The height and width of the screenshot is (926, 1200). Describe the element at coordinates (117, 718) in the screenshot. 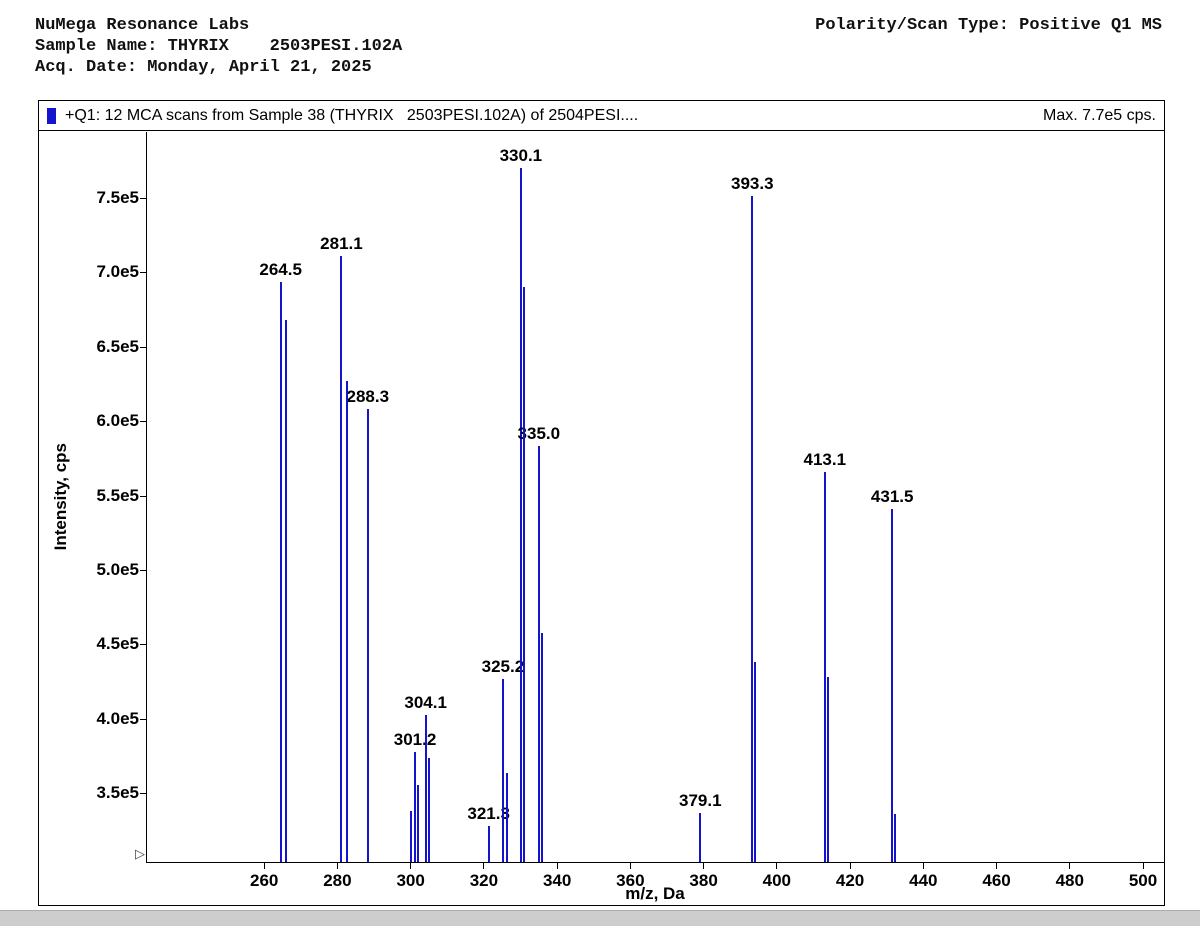

I see `y-axis-tick-label: 4.0e5` at that location.